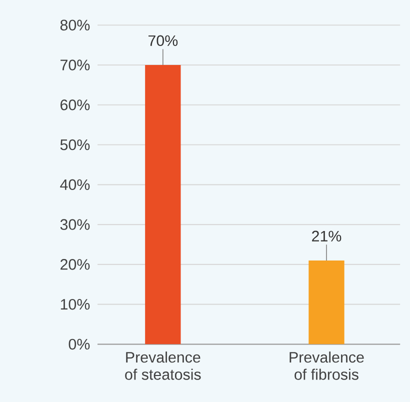 The width and height of the screenshot is (410, 402). What do you see at coordinates (75, 64) in the screenshot?
I see `y-tick-label: 70%` at bounding box center [75, 64].